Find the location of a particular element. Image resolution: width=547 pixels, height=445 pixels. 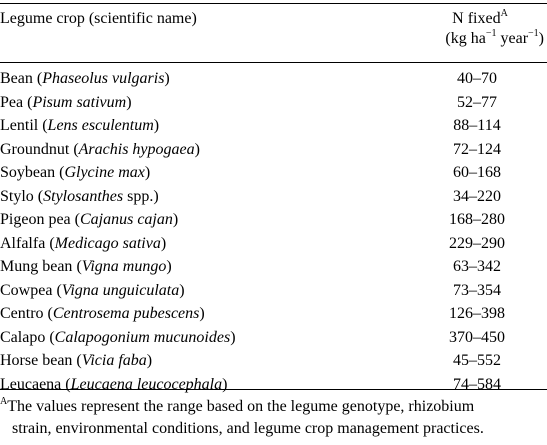

legume-crop-cell: Stylo (Stylosanthes spp.) is located at coordinates (79, 196).